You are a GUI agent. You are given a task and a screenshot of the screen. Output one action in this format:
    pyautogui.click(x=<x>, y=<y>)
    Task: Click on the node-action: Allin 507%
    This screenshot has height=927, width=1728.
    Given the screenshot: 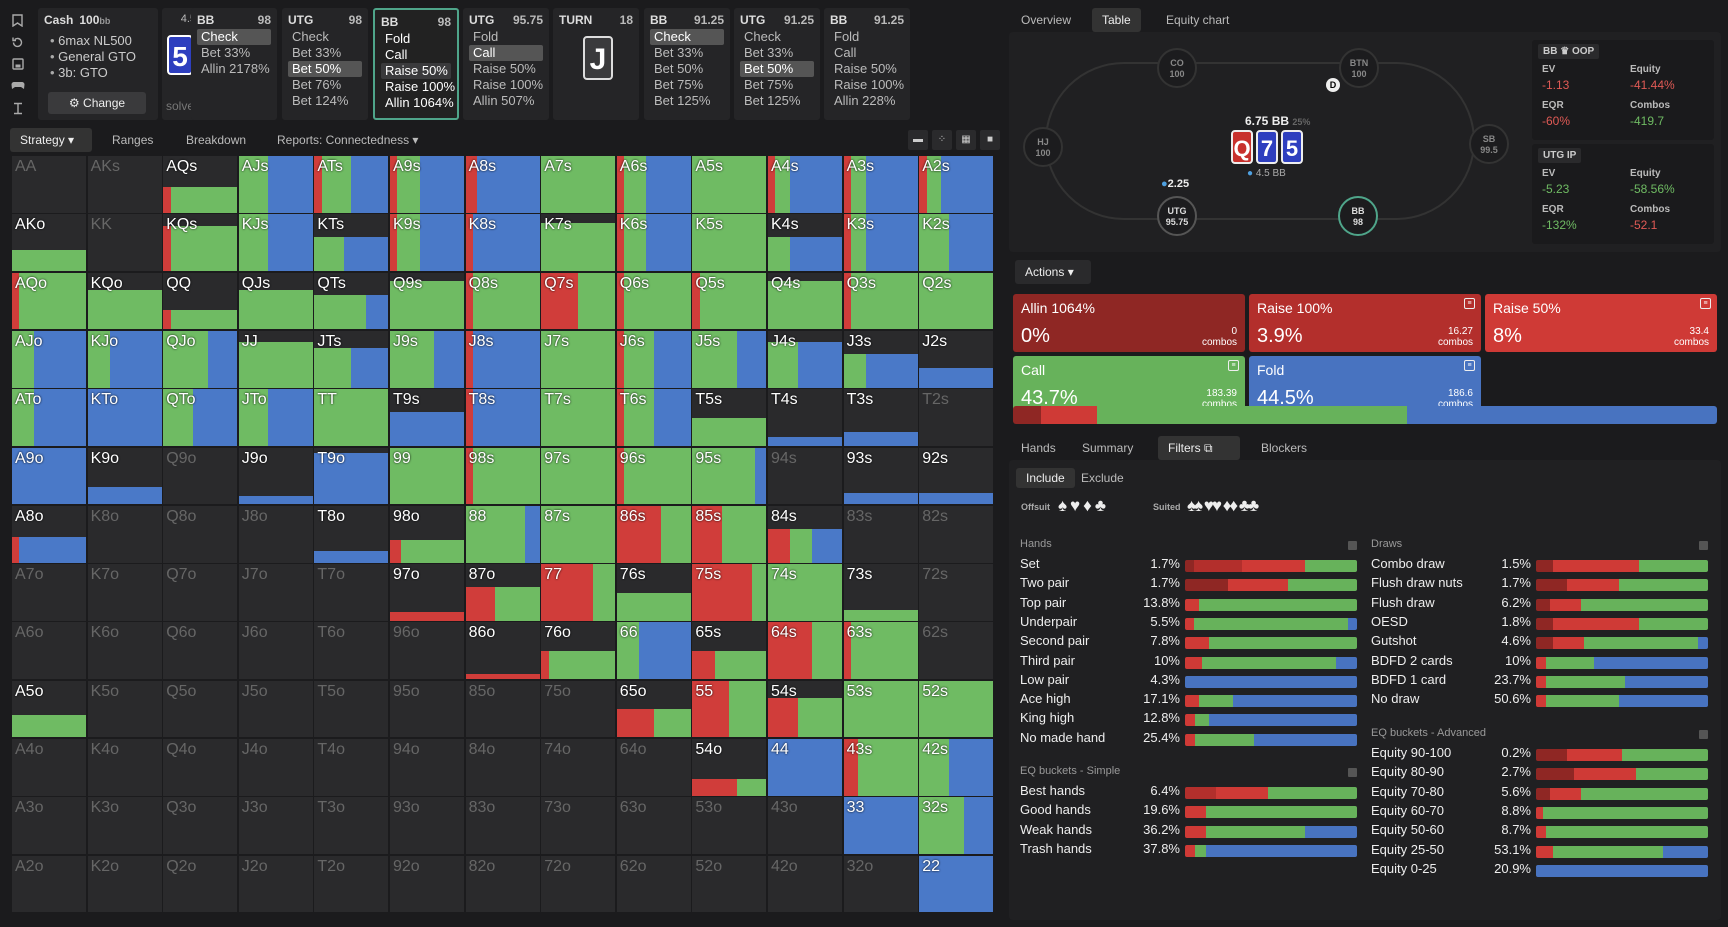 What is the action you would take?
    pyautogui.click(x=504, y=100)
    